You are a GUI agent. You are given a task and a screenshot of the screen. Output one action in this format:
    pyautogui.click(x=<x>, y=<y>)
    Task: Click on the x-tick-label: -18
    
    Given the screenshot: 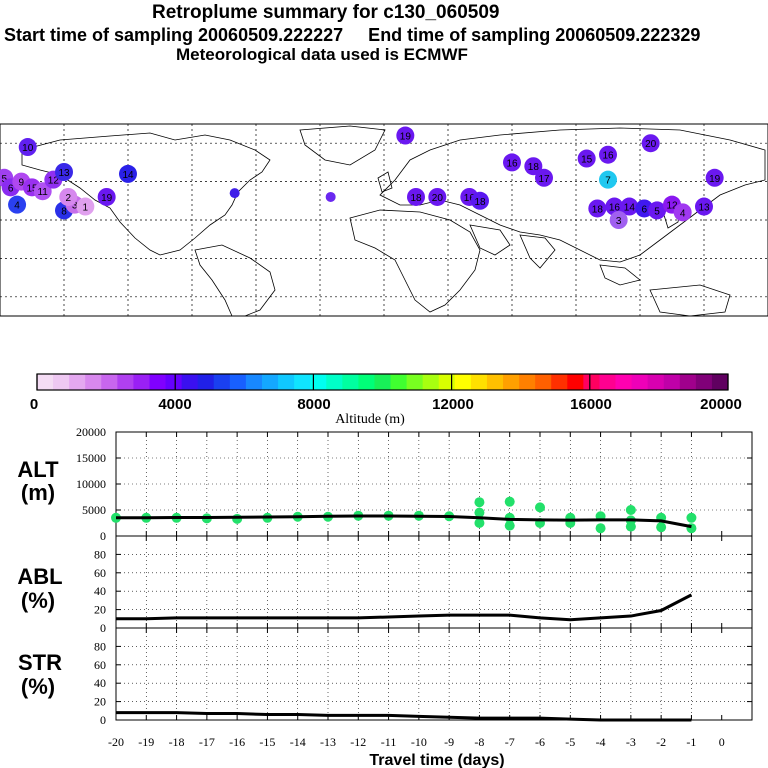 What is the action you would take?
    pyautogui.click(x=177, y=742)
    